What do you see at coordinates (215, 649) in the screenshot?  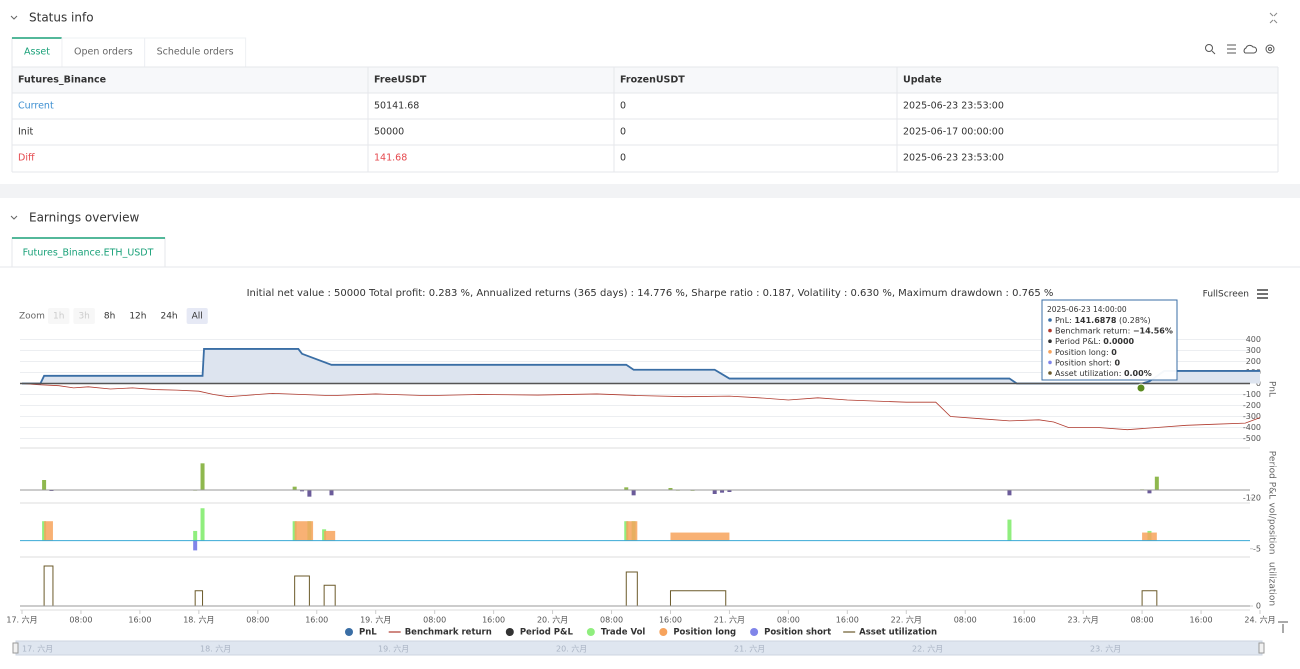 I see `navigator-label: 18. 六月` at bounding box center [215, 649].